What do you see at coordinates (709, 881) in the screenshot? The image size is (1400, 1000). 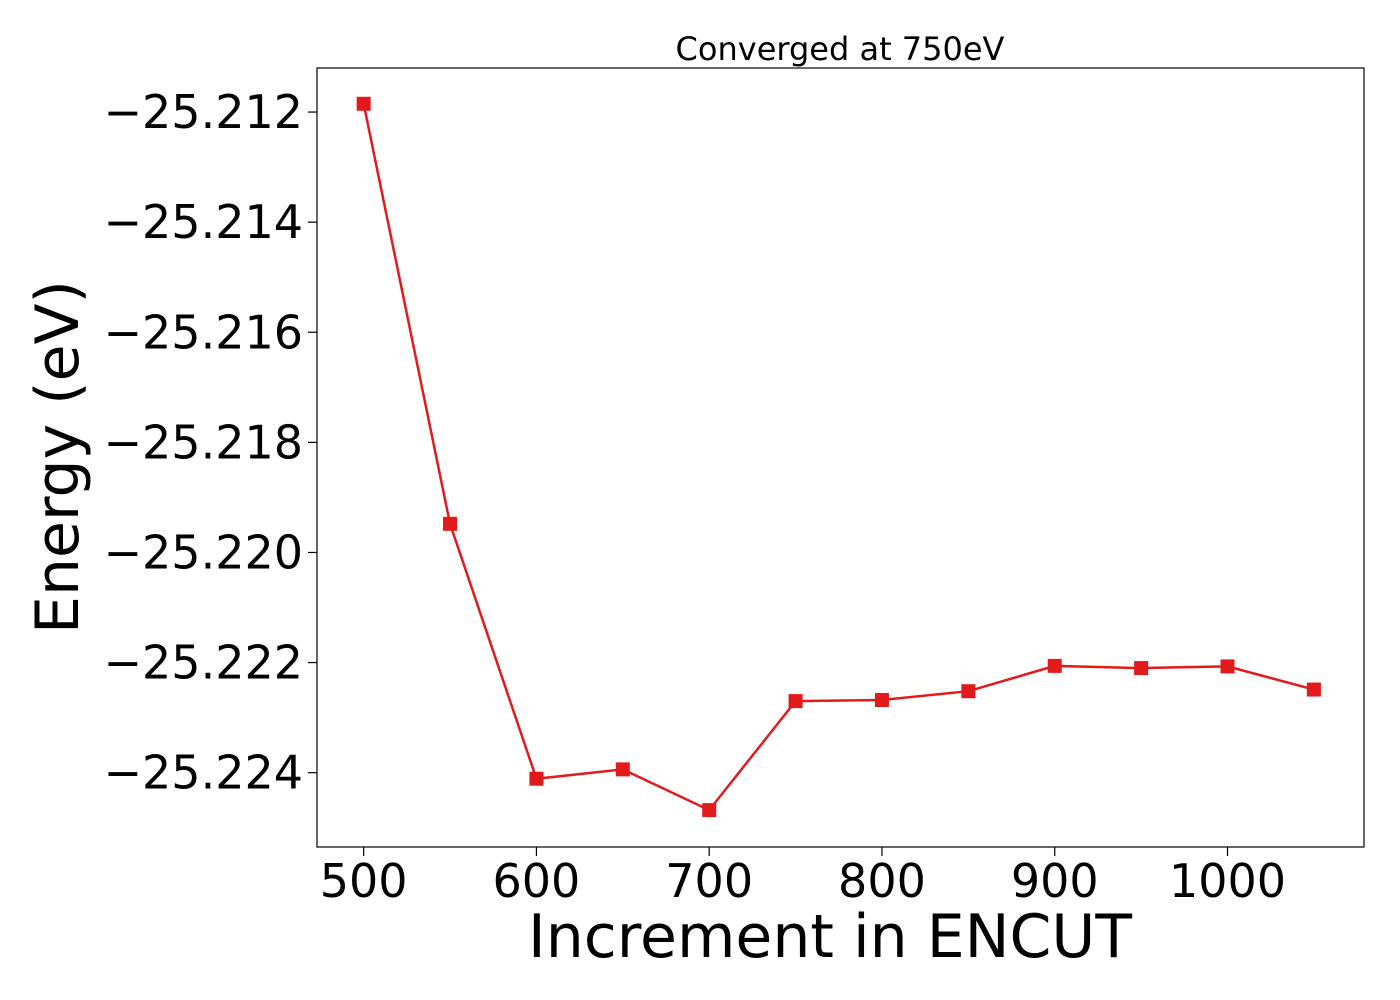 I see `x-tick-label: 700` at bounding box center [709, 881].